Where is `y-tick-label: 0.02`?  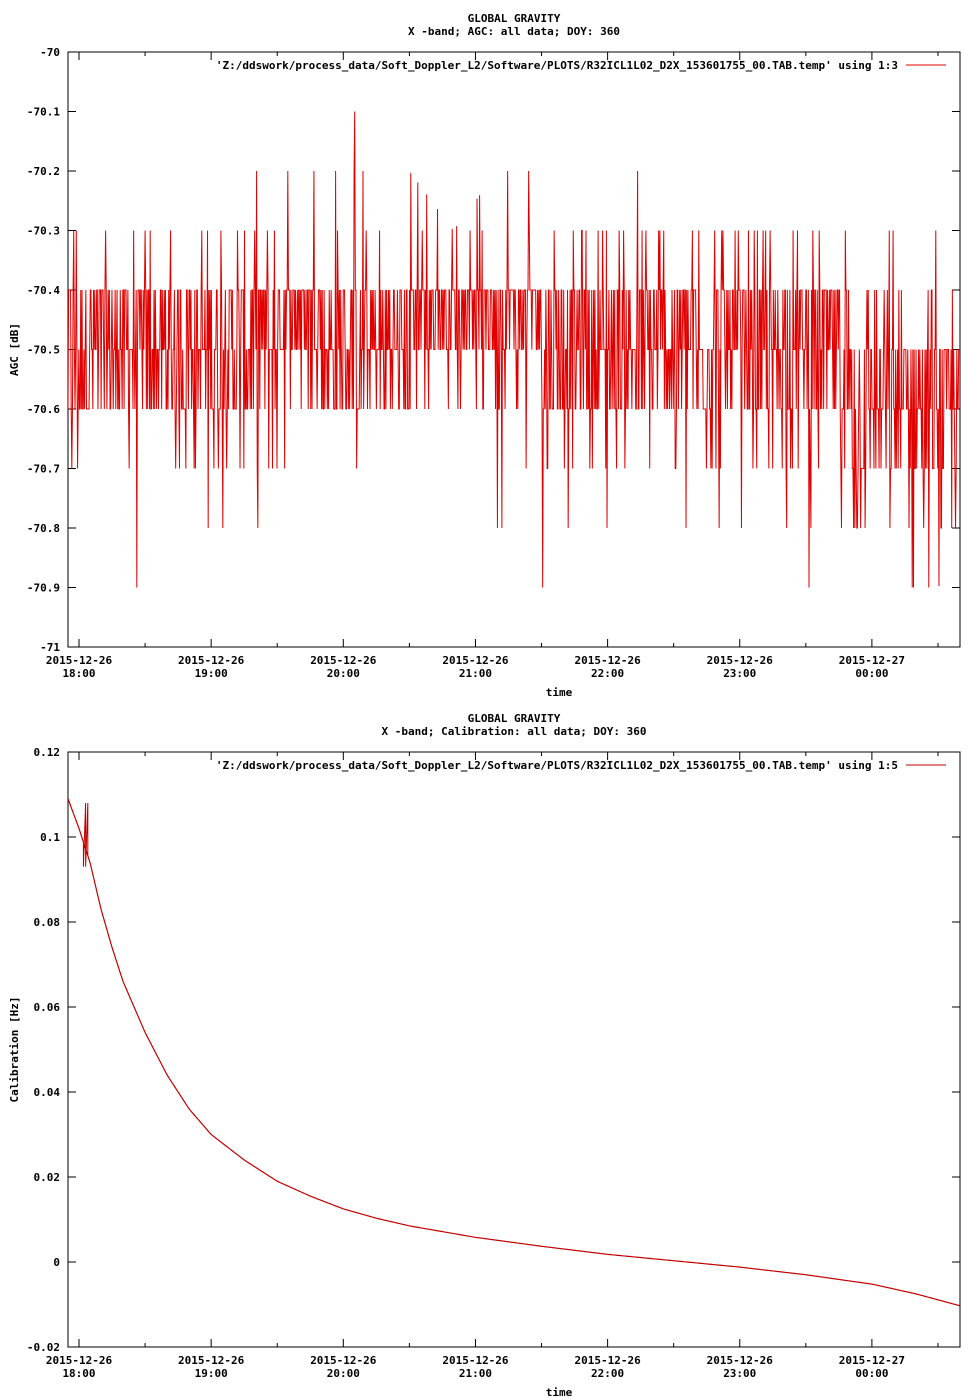
y-tick-label: 0.02 is located at coordinates (47, 1177).